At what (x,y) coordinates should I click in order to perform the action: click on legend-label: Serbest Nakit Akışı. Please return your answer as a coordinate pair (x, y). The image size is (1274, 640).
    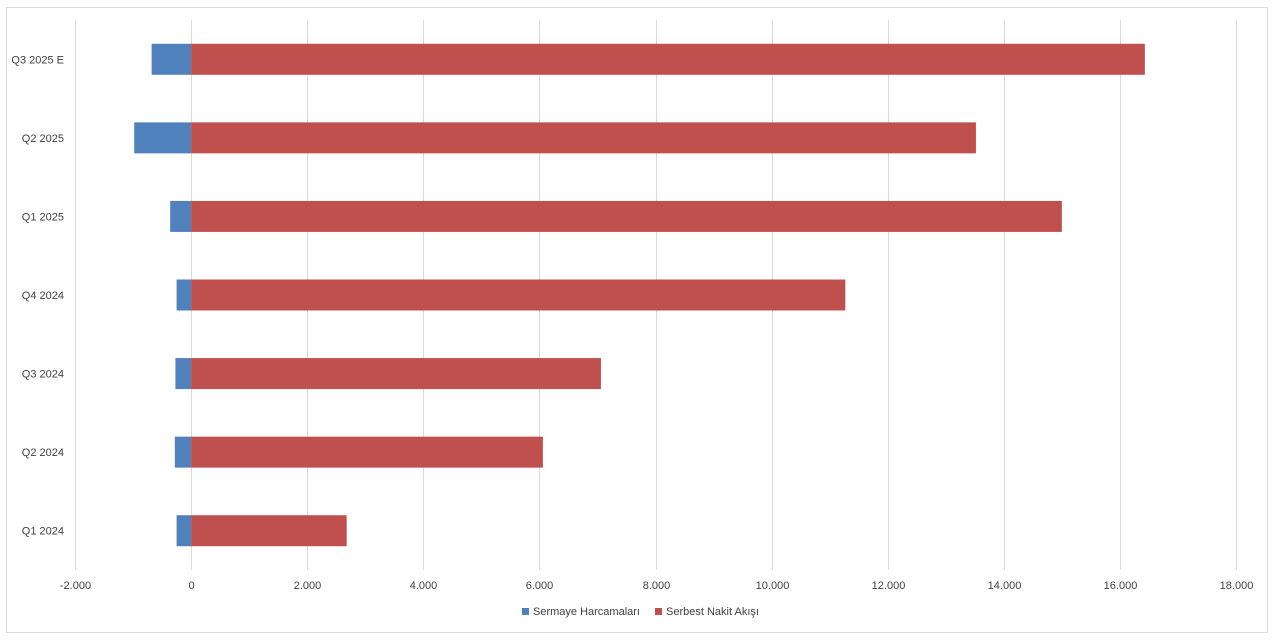
    Looking at the image, I should click on (712, 612).